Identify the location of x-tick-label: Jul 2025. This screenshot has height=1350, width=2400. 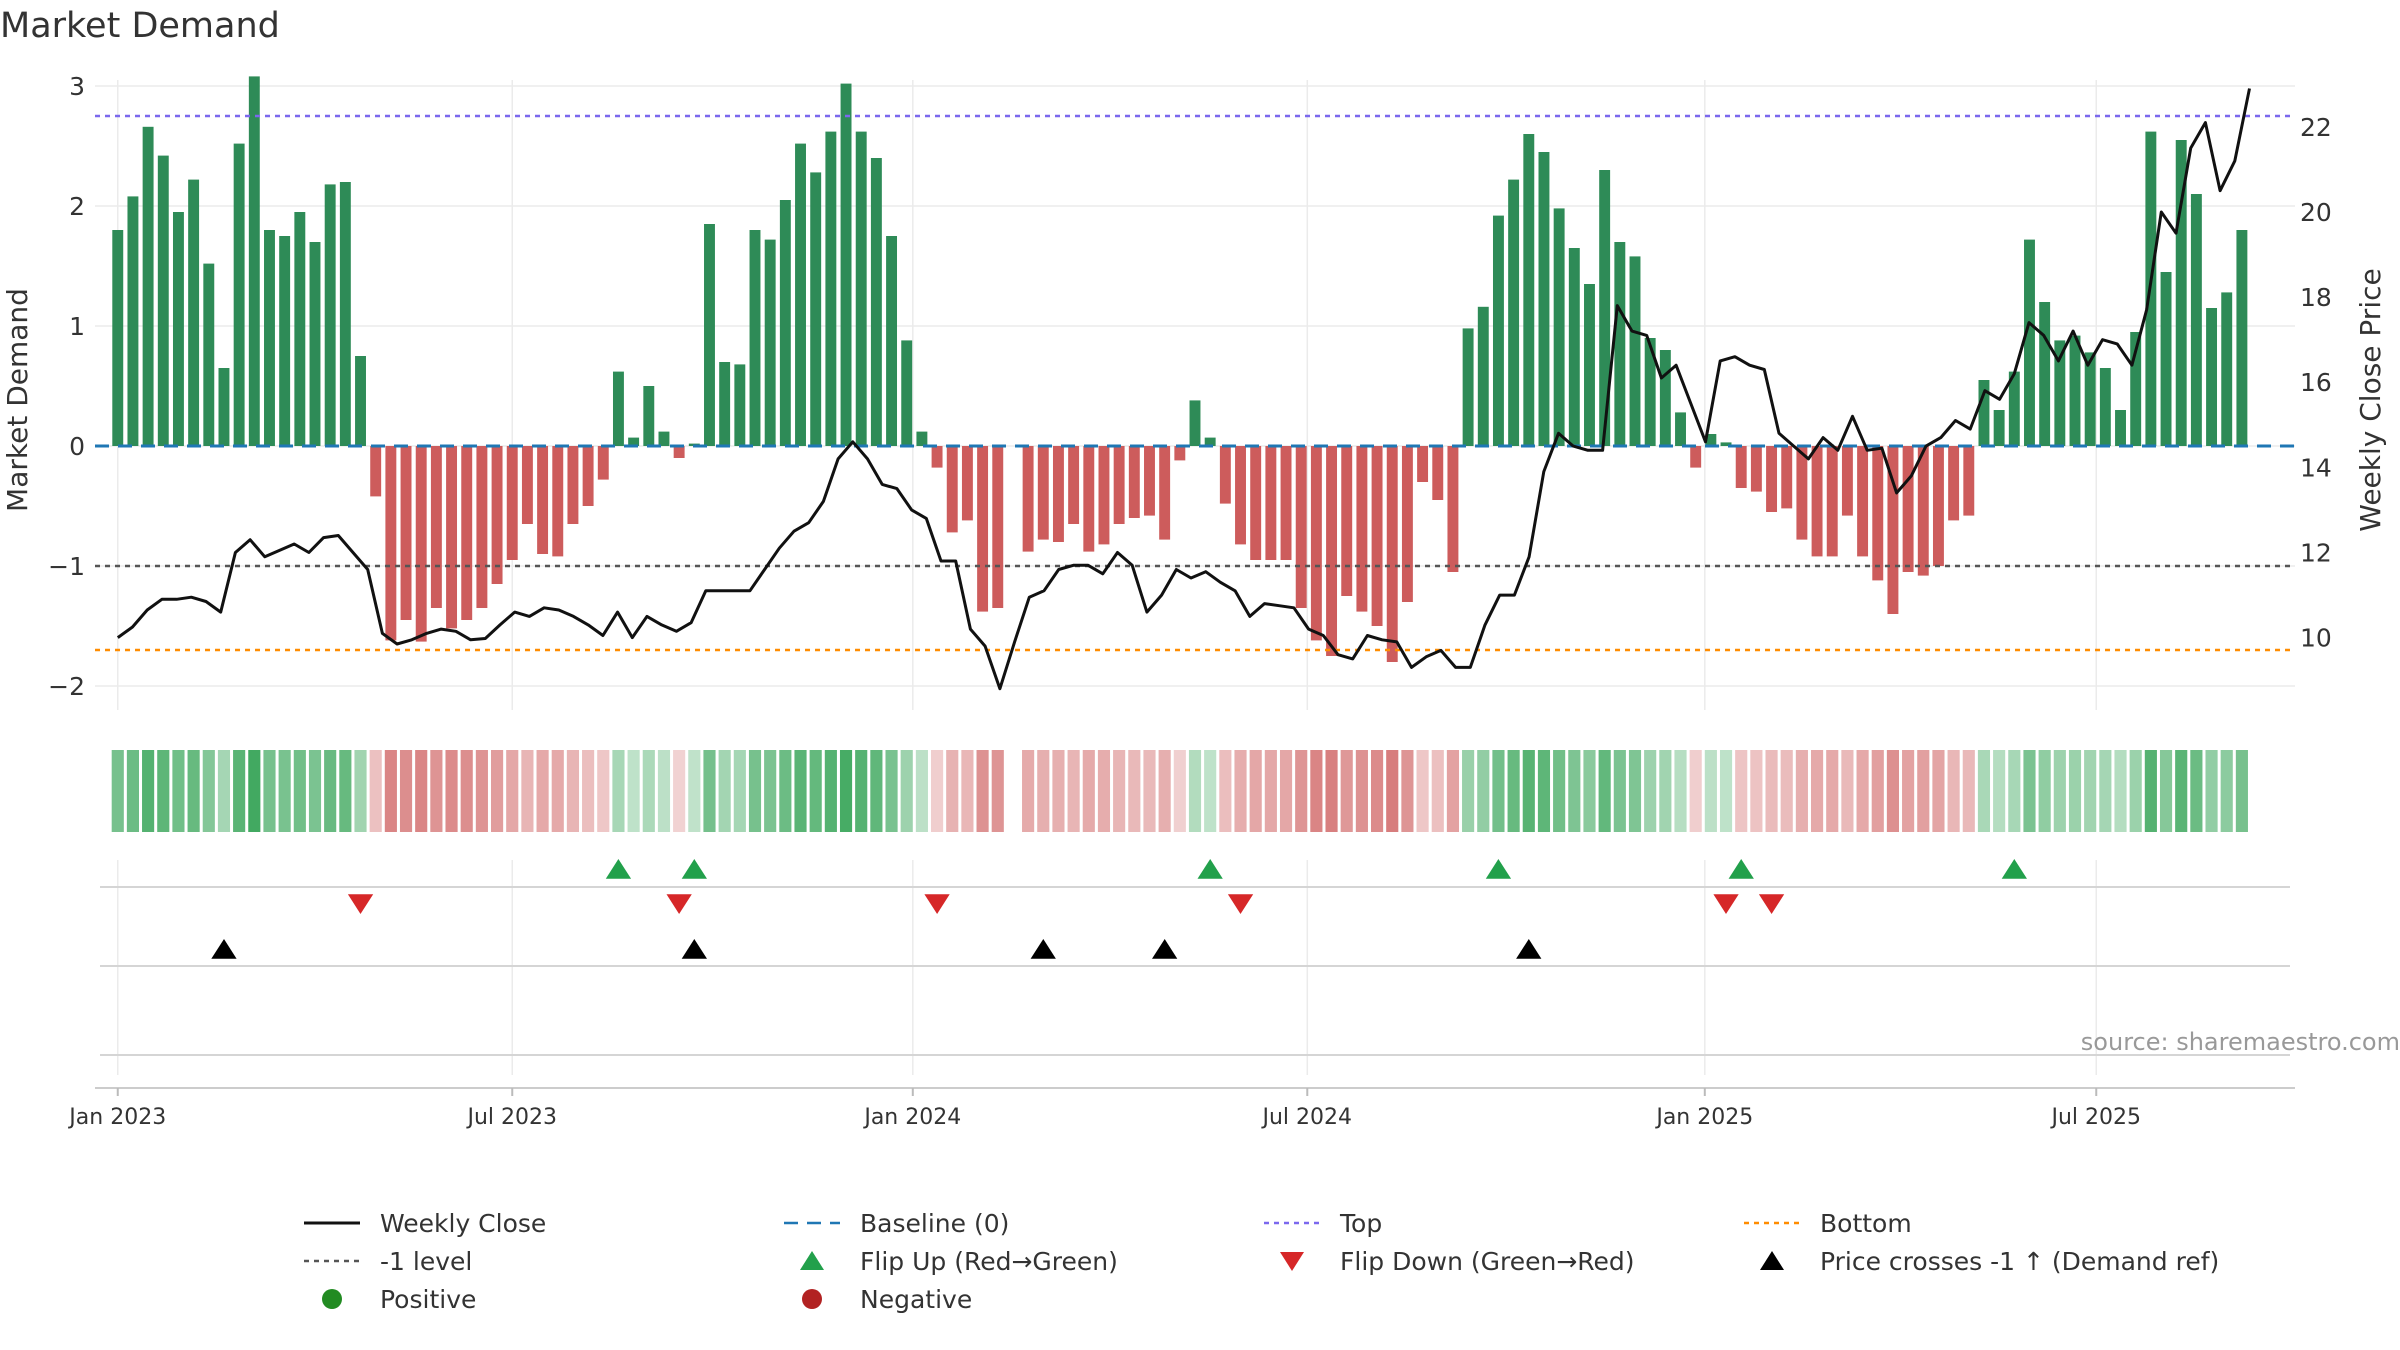
(2095, 1117).